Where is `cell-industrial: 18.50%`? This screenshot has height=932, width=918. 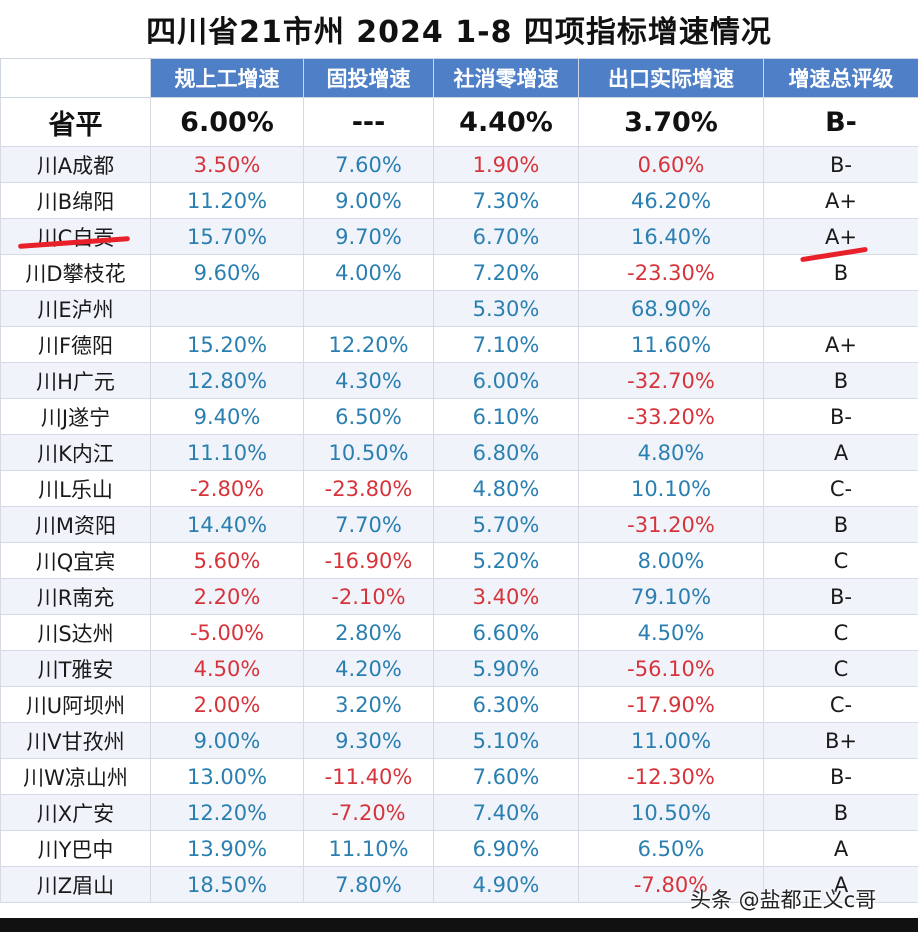 cell-industrial: 18.50% is located at coordinates (227, 884).